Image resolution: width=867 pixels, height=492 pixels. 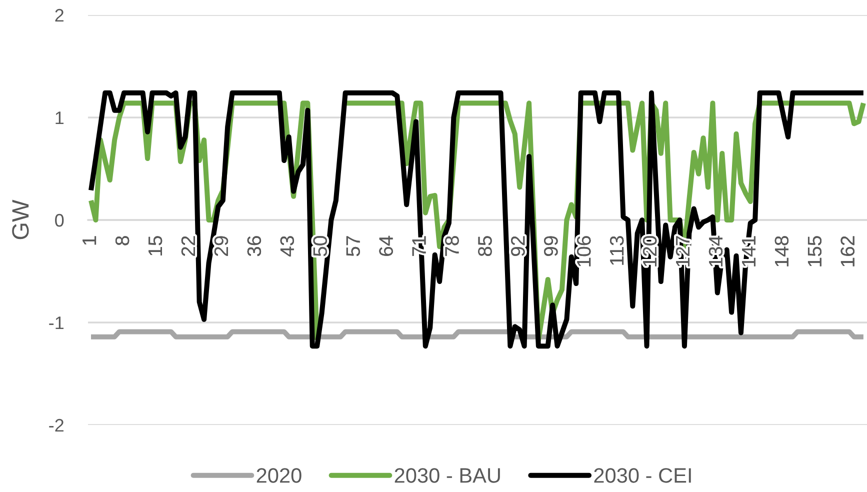 I want to click on x-tick-label: 120, so click(x=649, y=251).